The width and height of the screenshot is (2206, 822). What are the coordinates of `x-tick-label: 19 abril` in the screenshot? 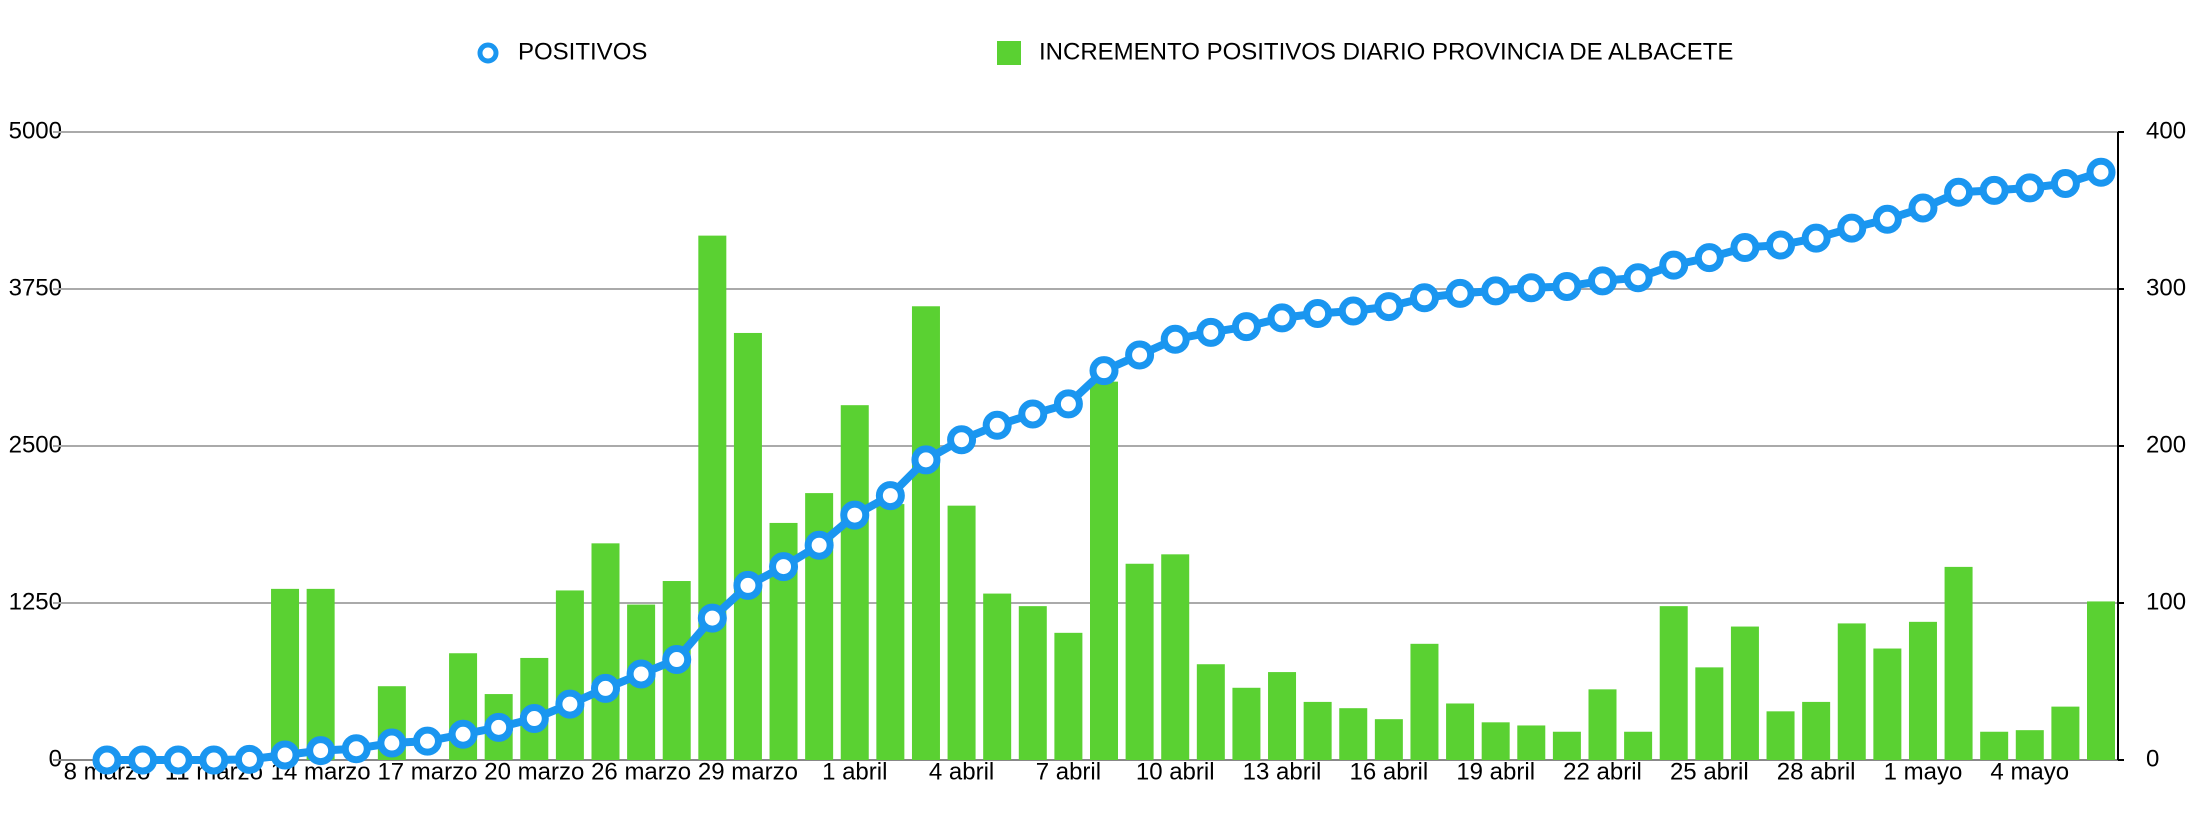 It's located at (1495, 771).